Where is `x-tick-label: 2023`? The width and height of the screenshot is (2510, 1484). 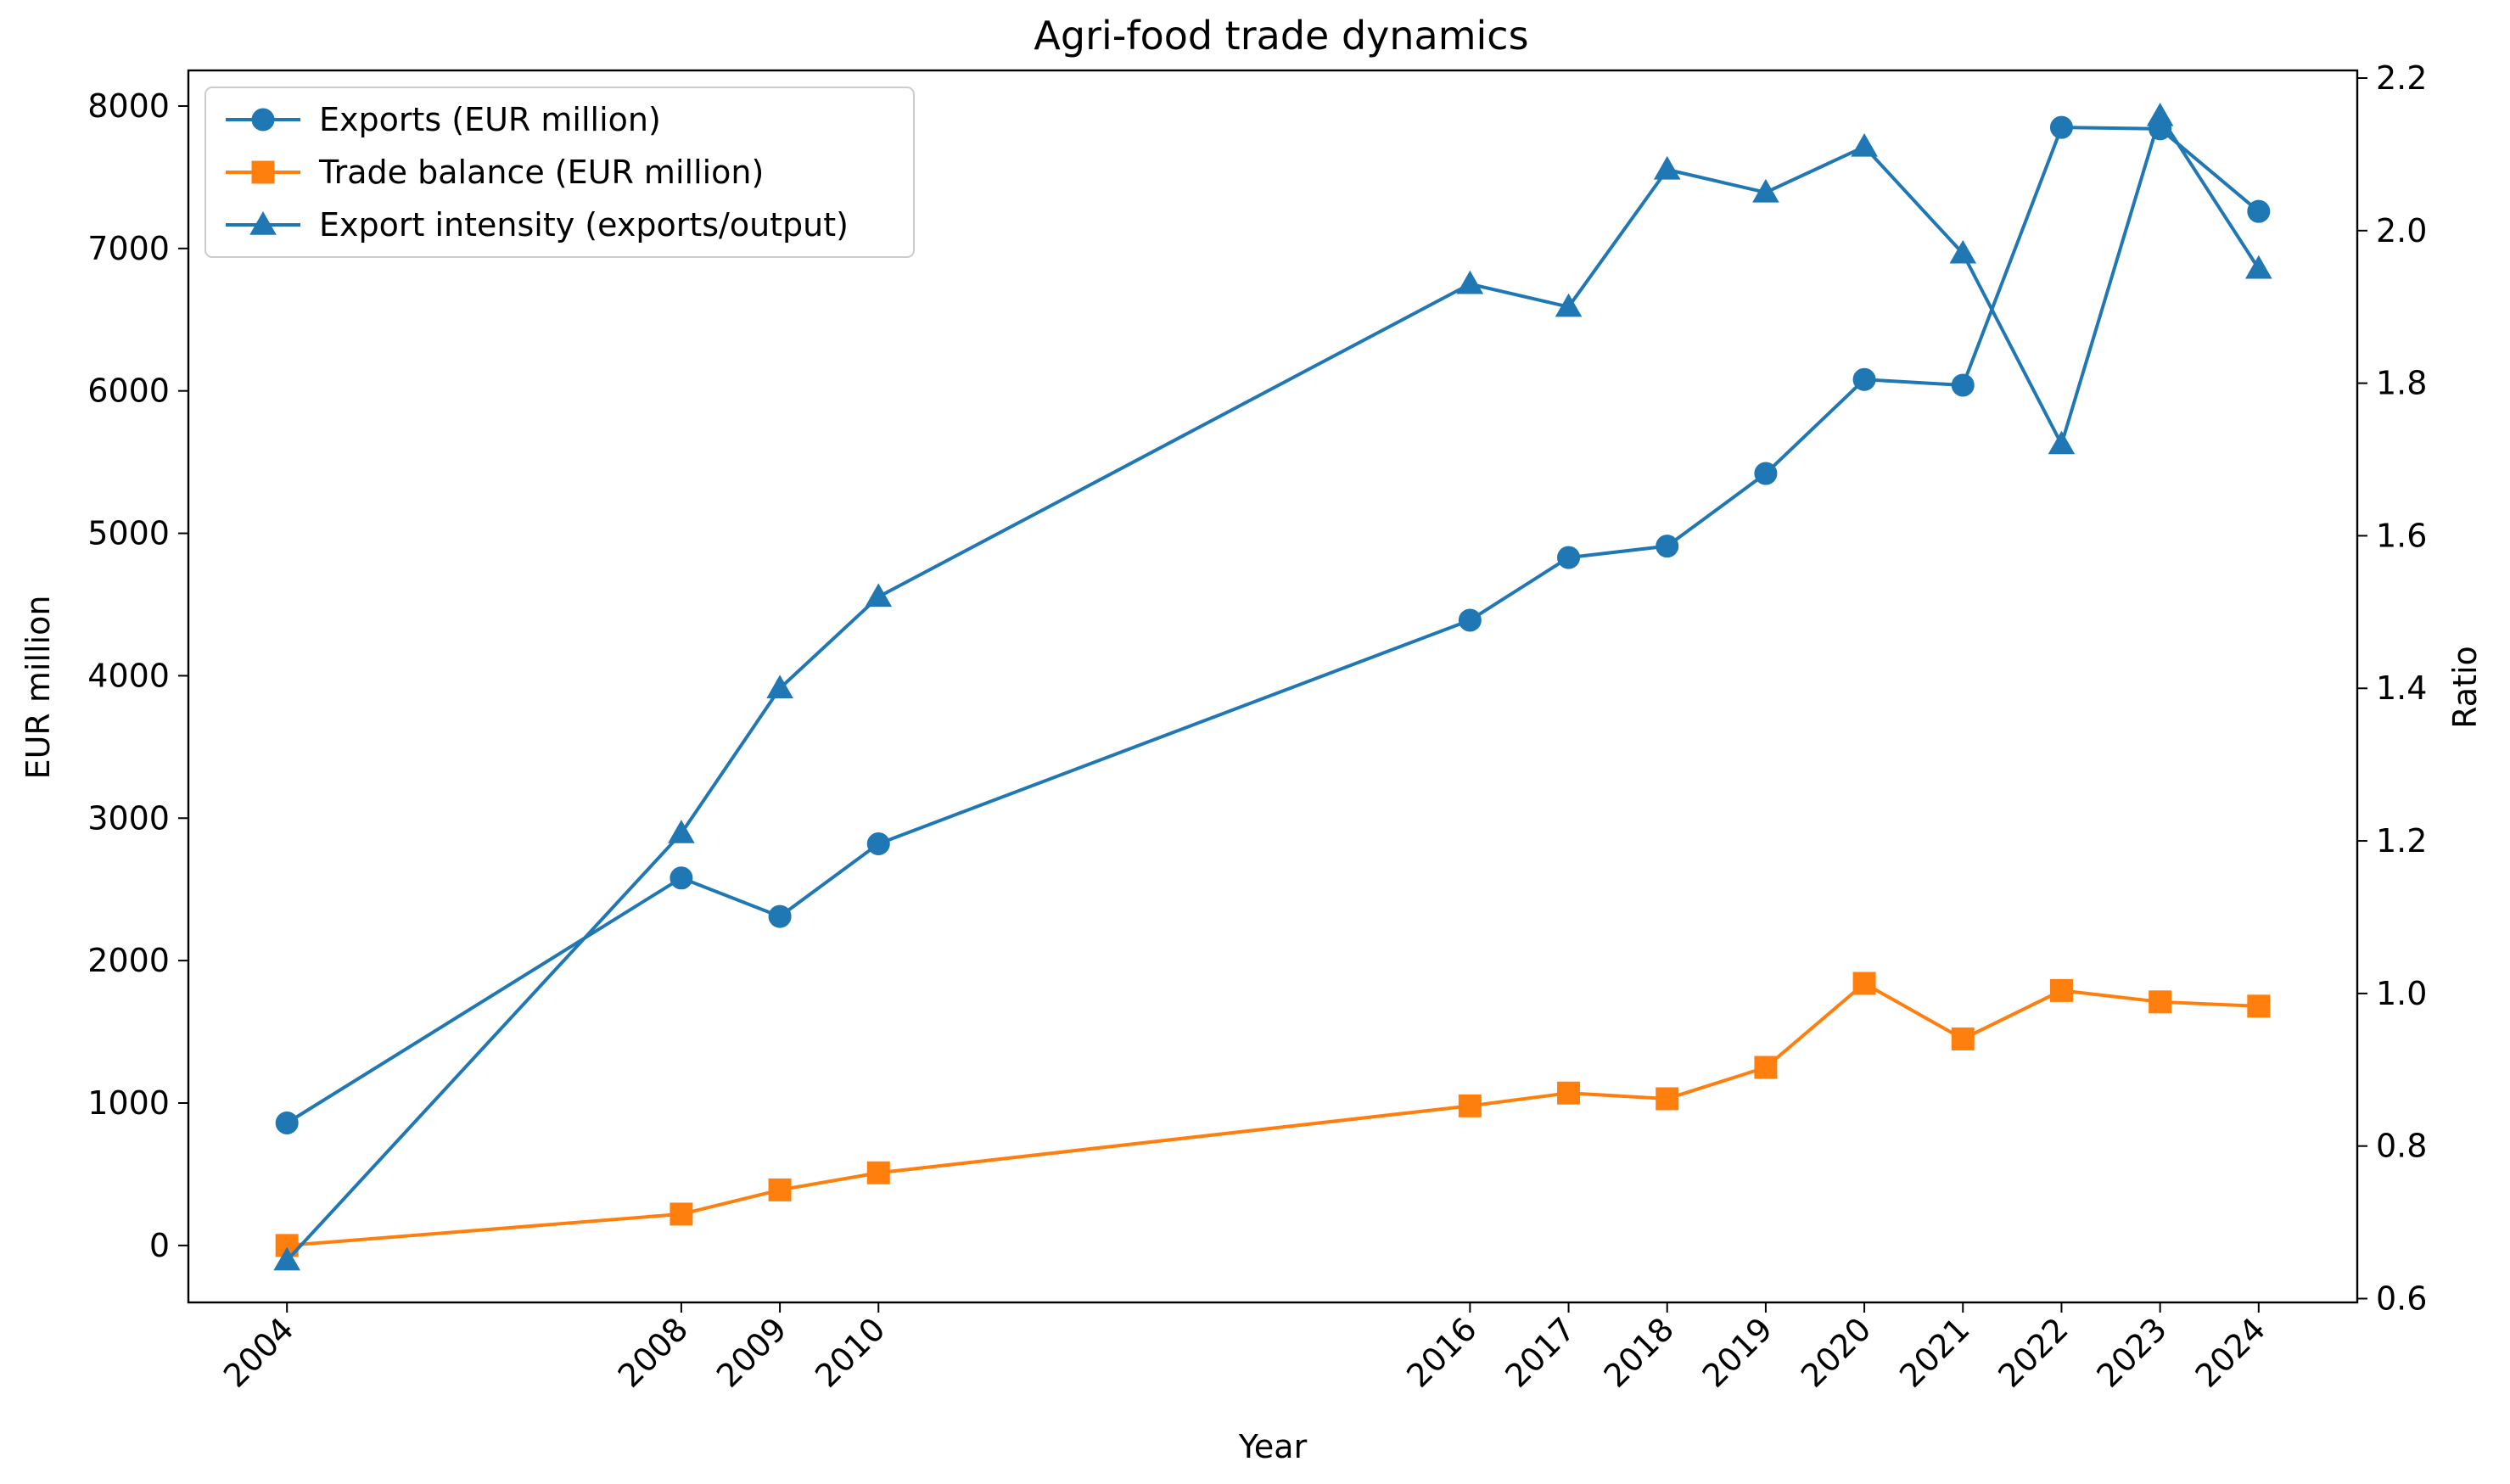 x-tick-label: 2023 is located at coordinates (2131, 1352).